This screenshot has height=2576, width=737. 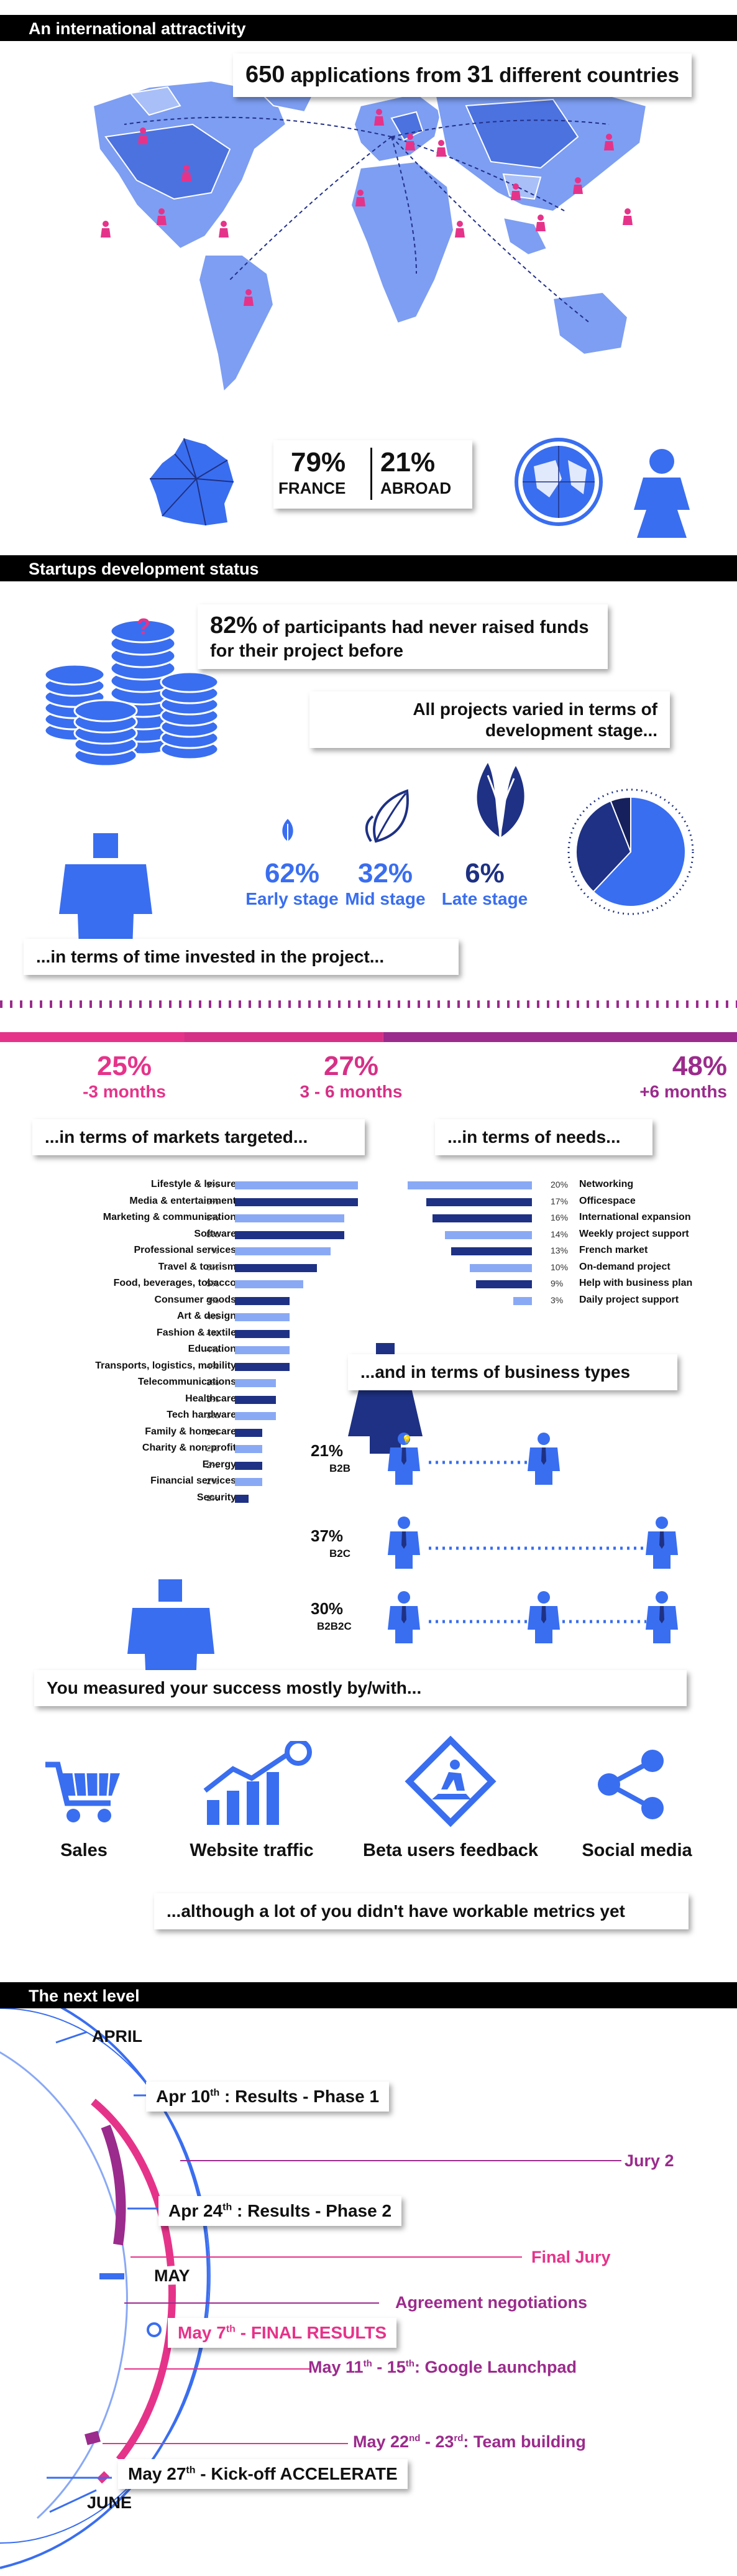 What do you see at coordinates (212, 1349) in the screenshot?
I see `market-label: Education` at bounding box center [212, 1349].